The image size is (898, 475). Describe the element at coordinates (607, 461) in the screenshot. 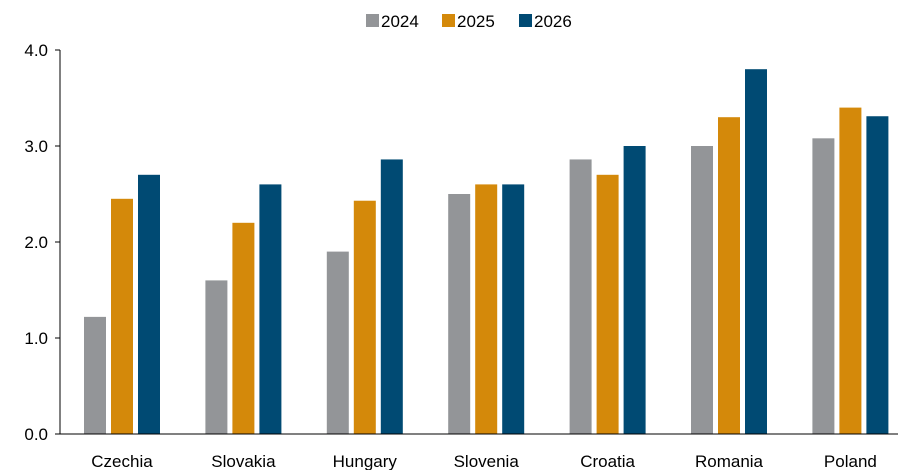

I see `x-tick-label: Croatia` at that location.